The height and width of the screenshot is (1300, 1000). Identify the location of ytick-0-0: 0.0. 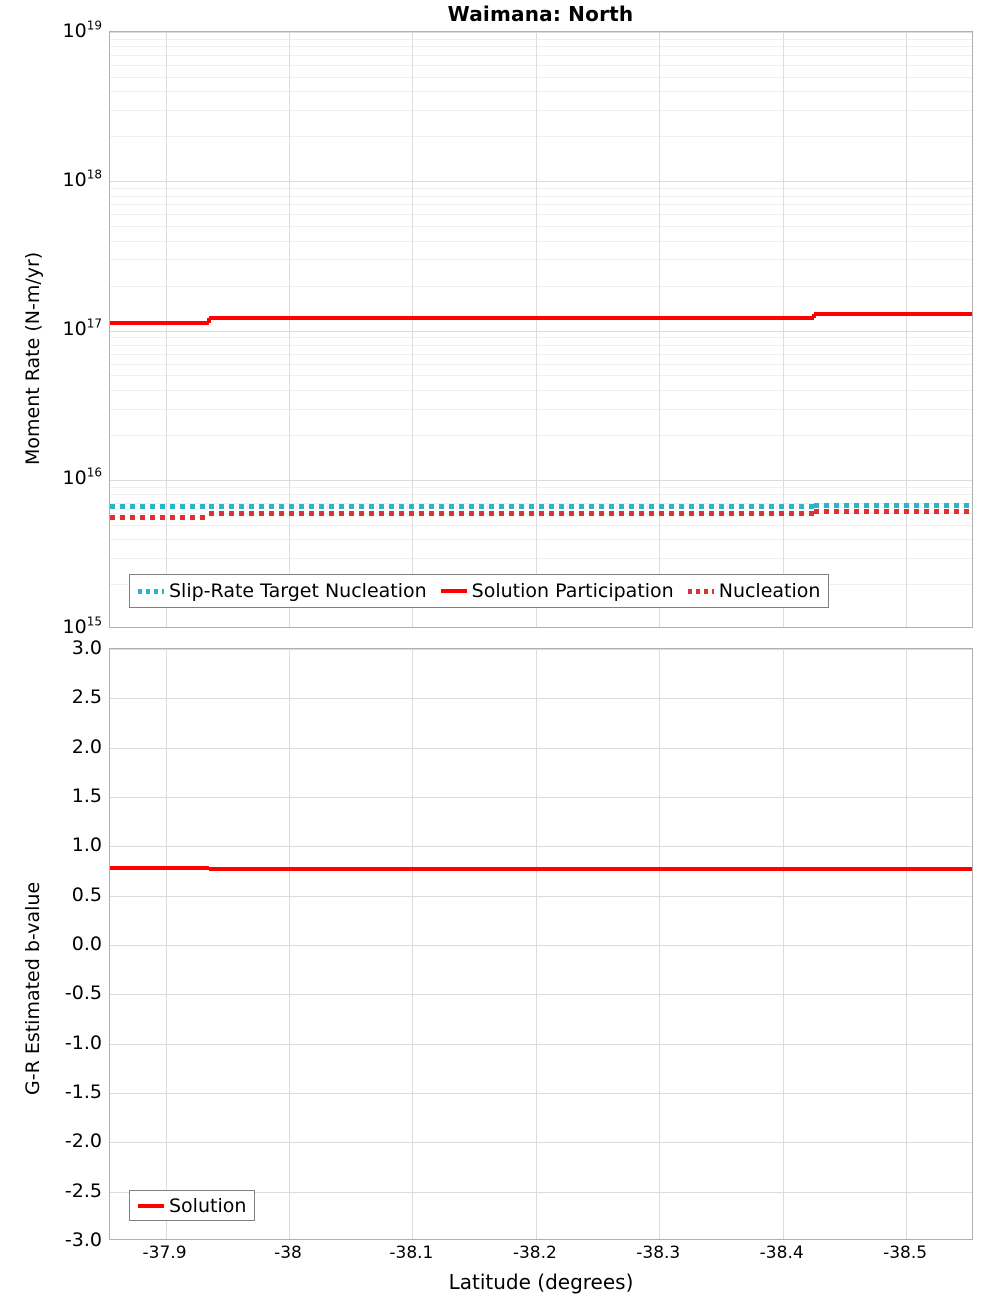
(86, 944).